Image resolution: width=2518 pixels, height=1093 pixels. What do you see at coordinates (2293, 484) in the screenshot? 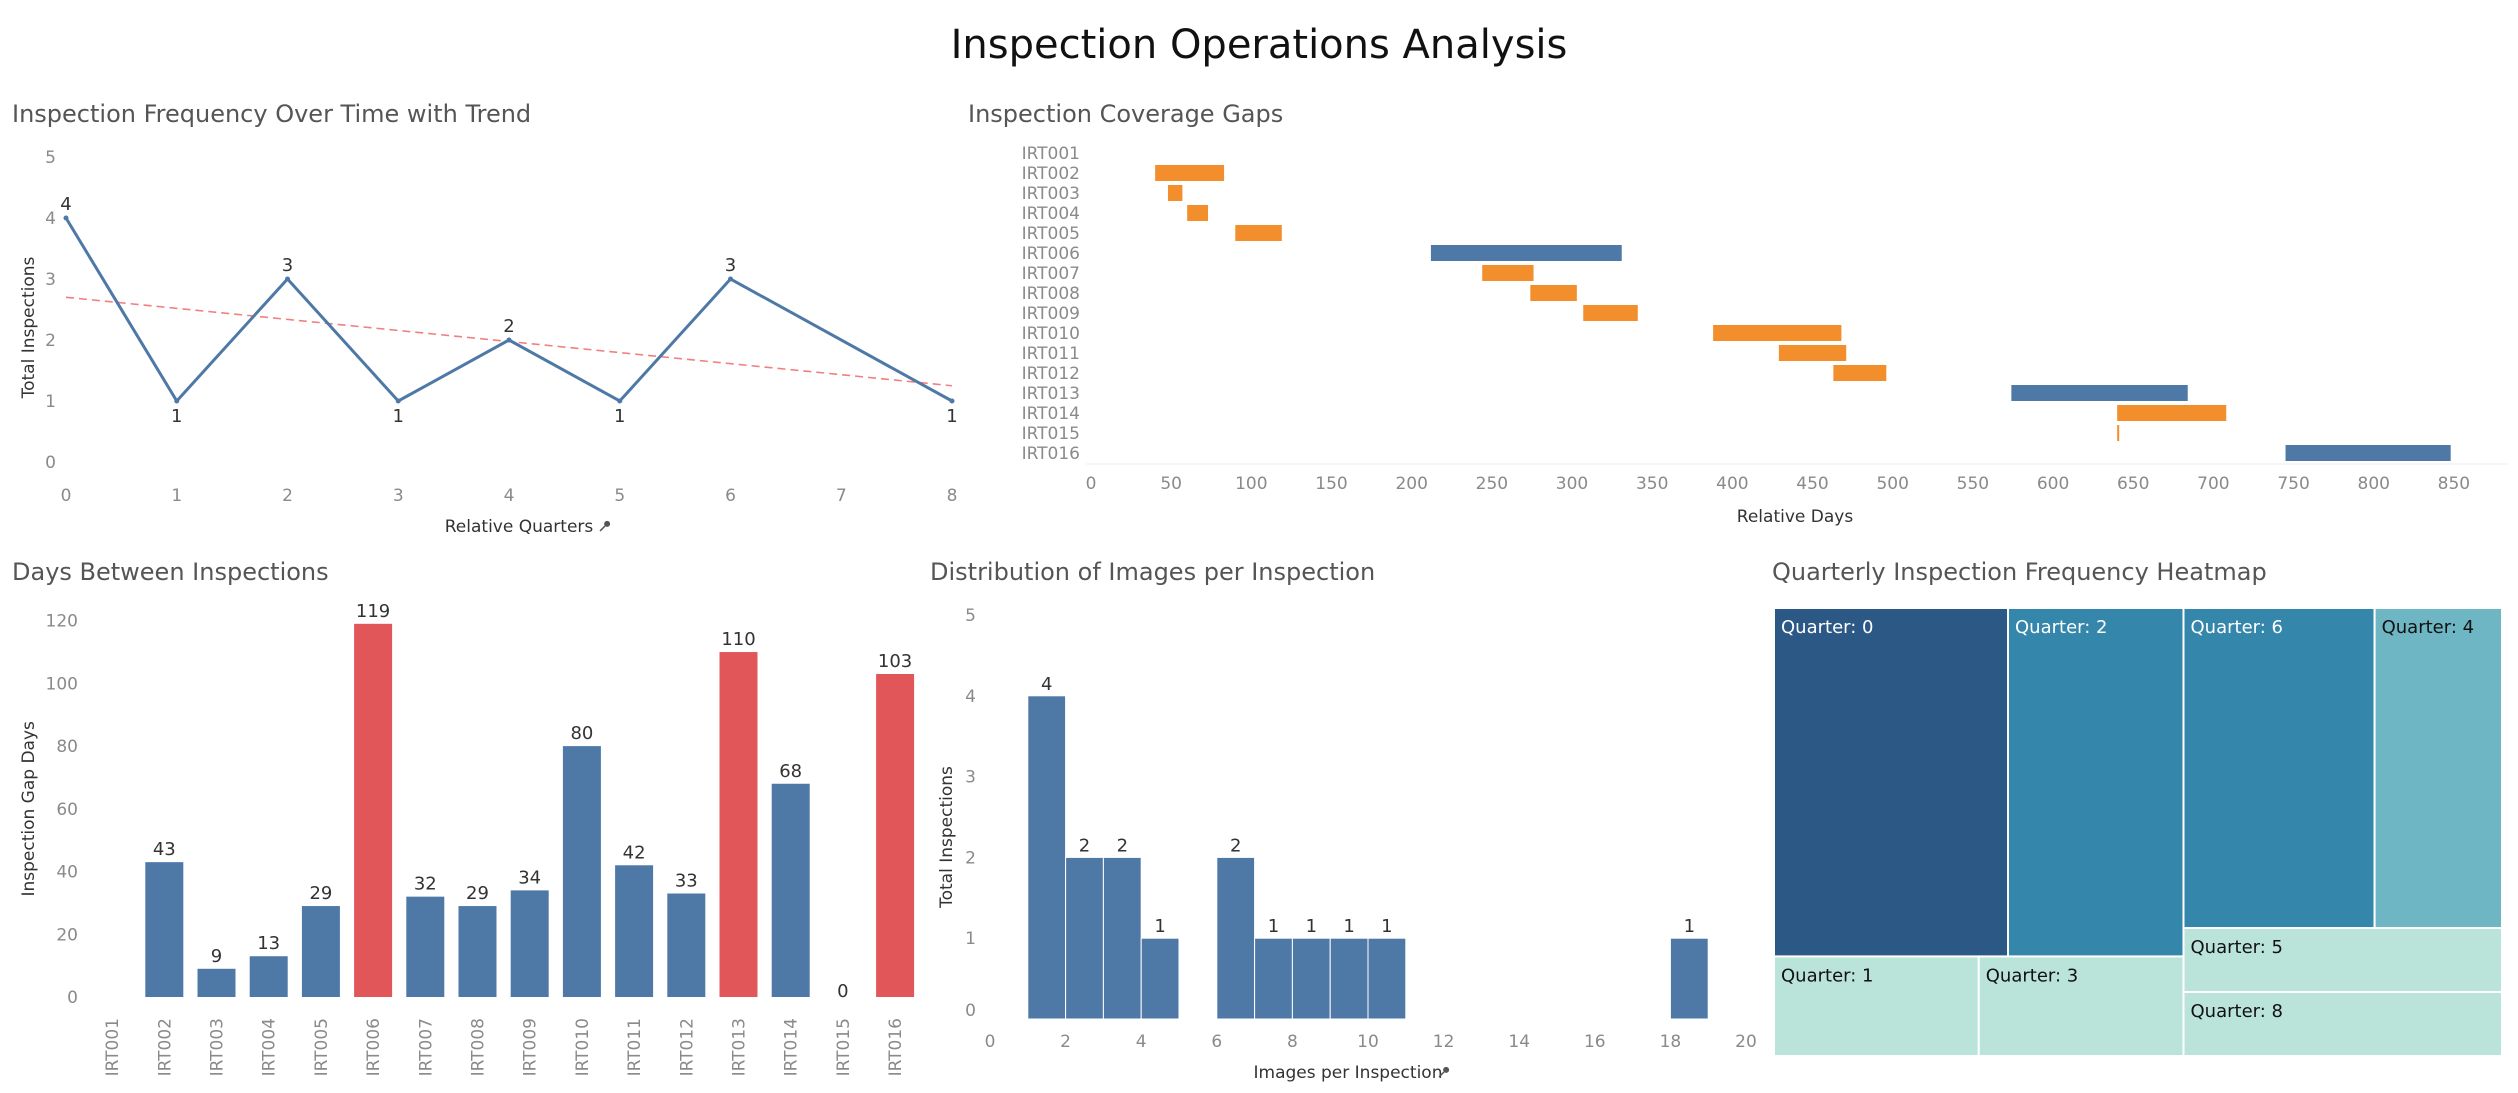
I see `x-tick-label: 750` at bounding box center [2293, 484].